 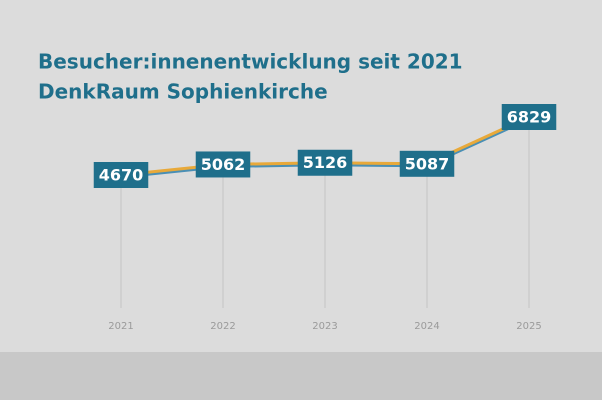 I want to click on footer-band, so click(x=301, y=376).